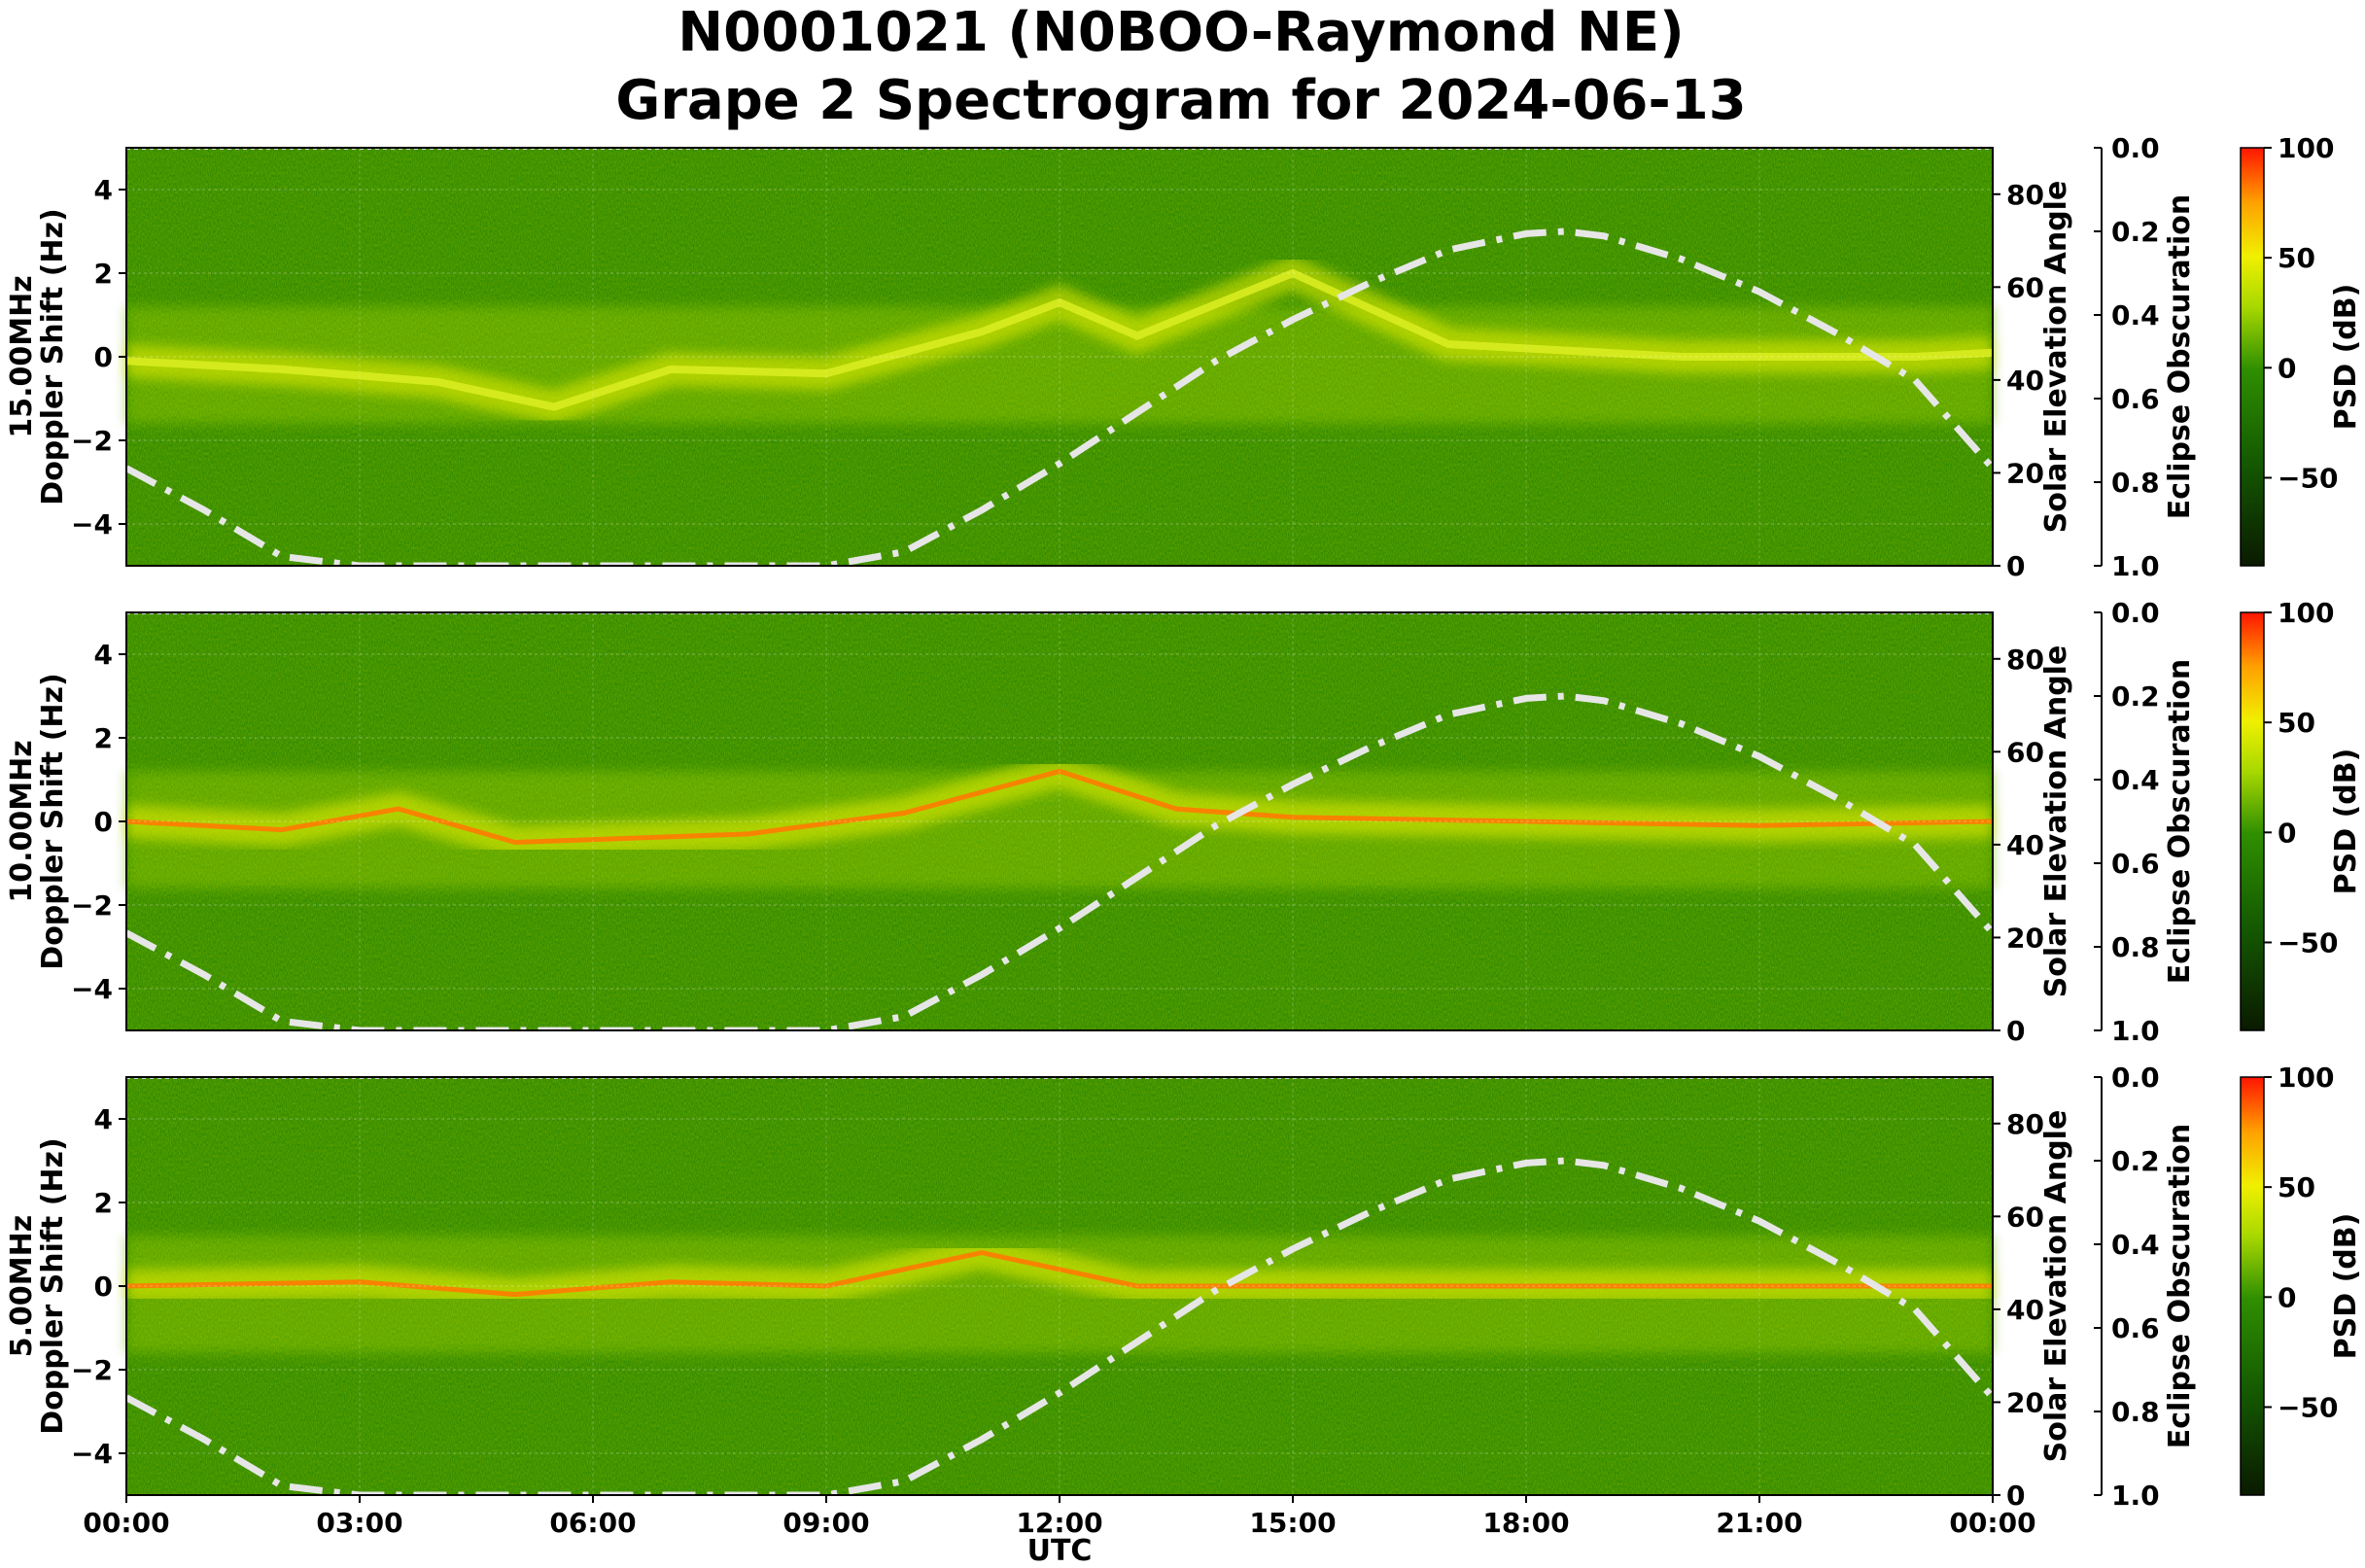 The height and width of the screenshot is (1568, 2365). I want to click on figure-title-line1: N0001021 (N0BOO-Raymond NE), so click(1181, 32).